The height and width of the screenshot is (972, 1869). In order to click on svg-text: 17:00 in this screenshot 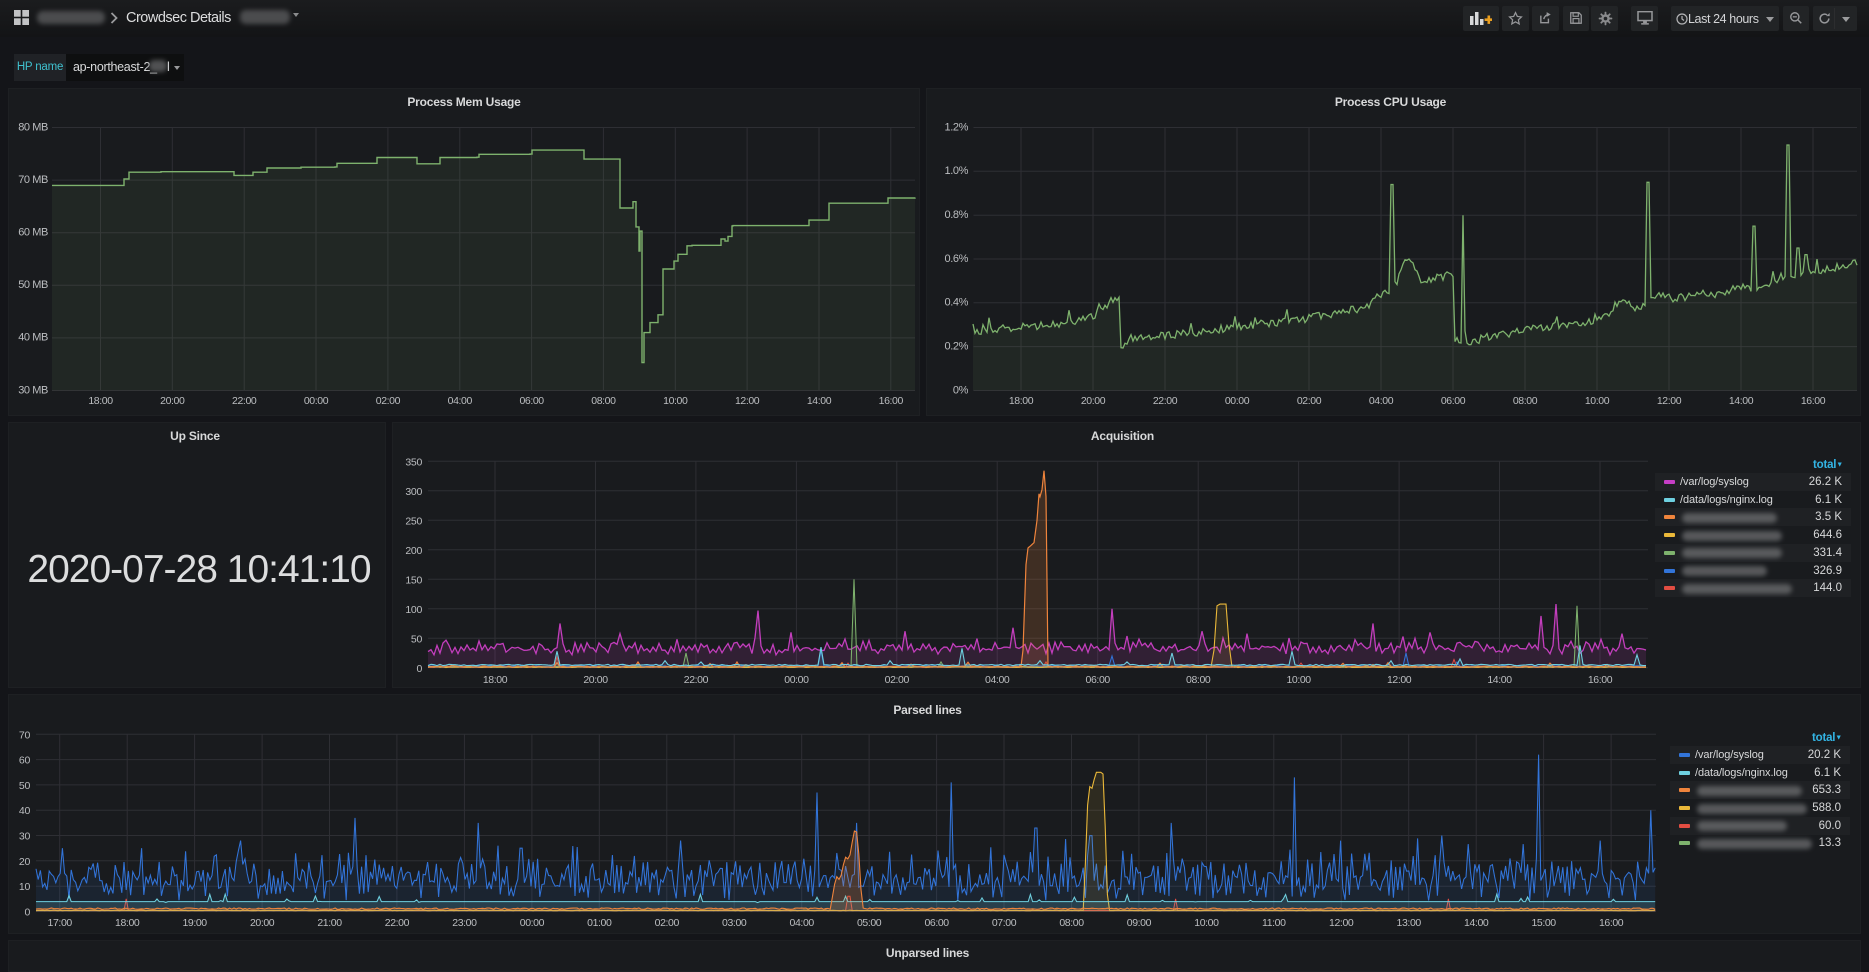, I will do `click(60, 923)`.